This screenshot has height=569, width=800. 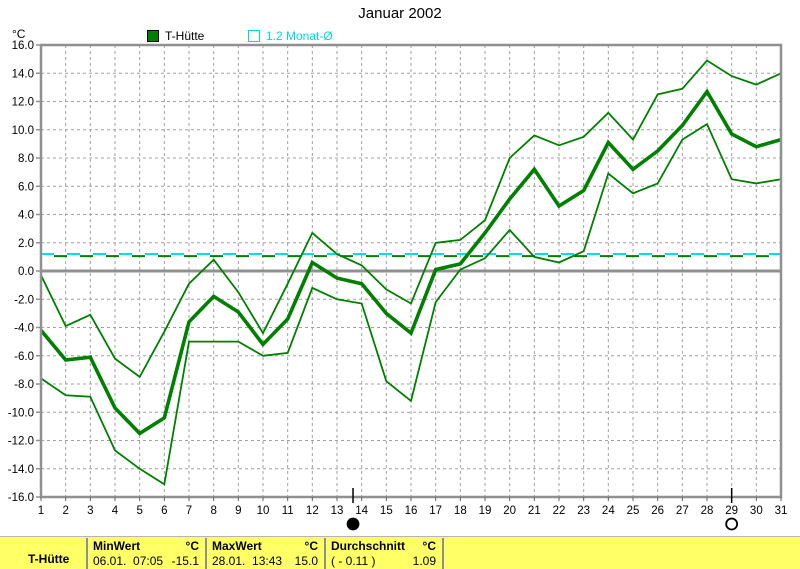 What do you see at coordinates (583, 511) in the screenshot?
I see `svg-text: 23` at bounding box center [583, 511].